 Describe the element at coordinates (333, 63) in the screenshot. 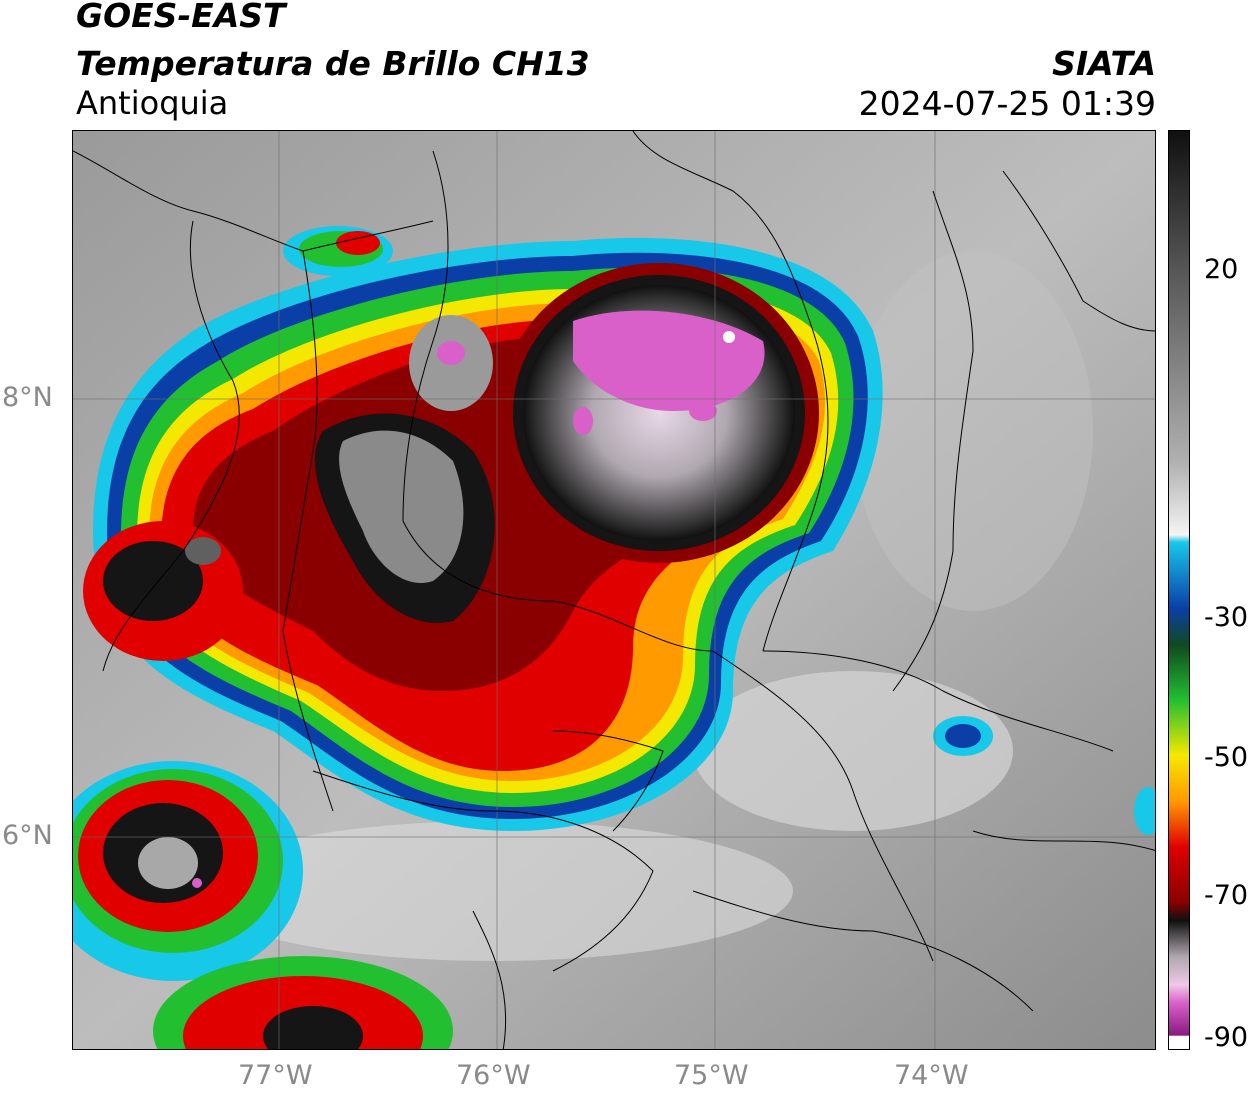

I see `product-title: Temperatura de Brillo CH13` at that location.